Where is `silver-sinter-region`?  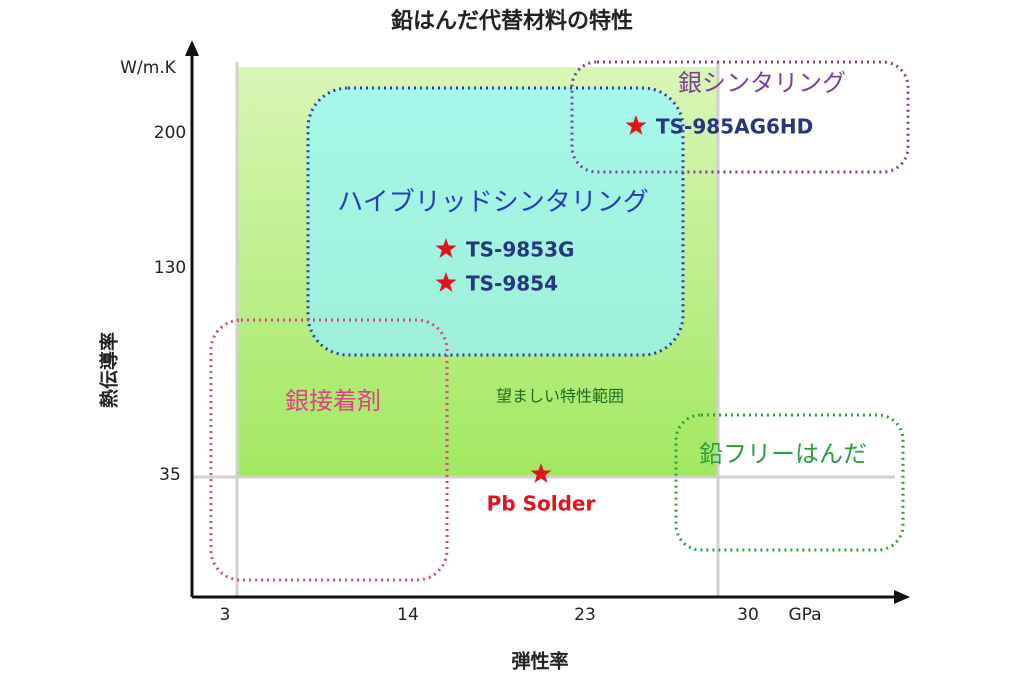
silver-sinter-region is located at coordinates (740, 117).